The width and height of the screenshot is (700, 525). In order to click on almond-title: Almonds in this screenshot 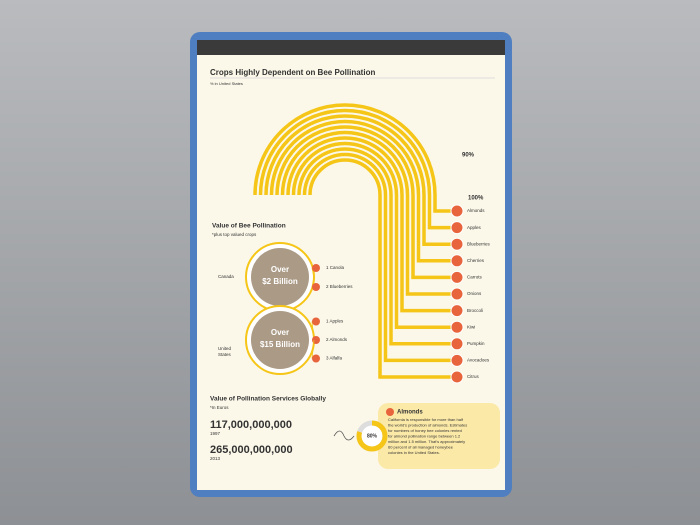, I will do `click(410, 413)`.